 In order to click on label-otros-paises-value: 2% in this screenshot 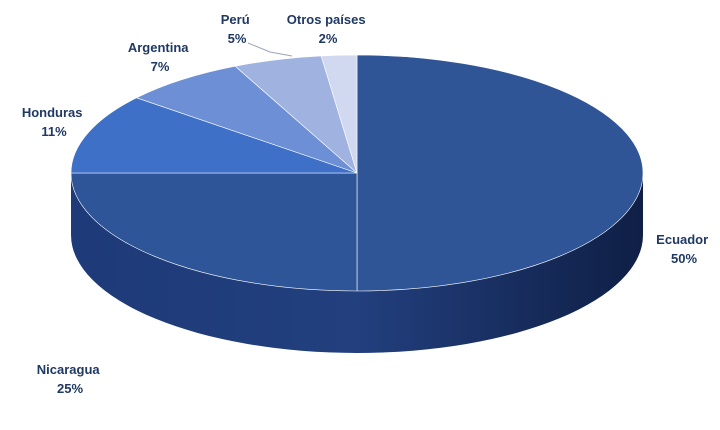, I will do `click(328, 38)`.